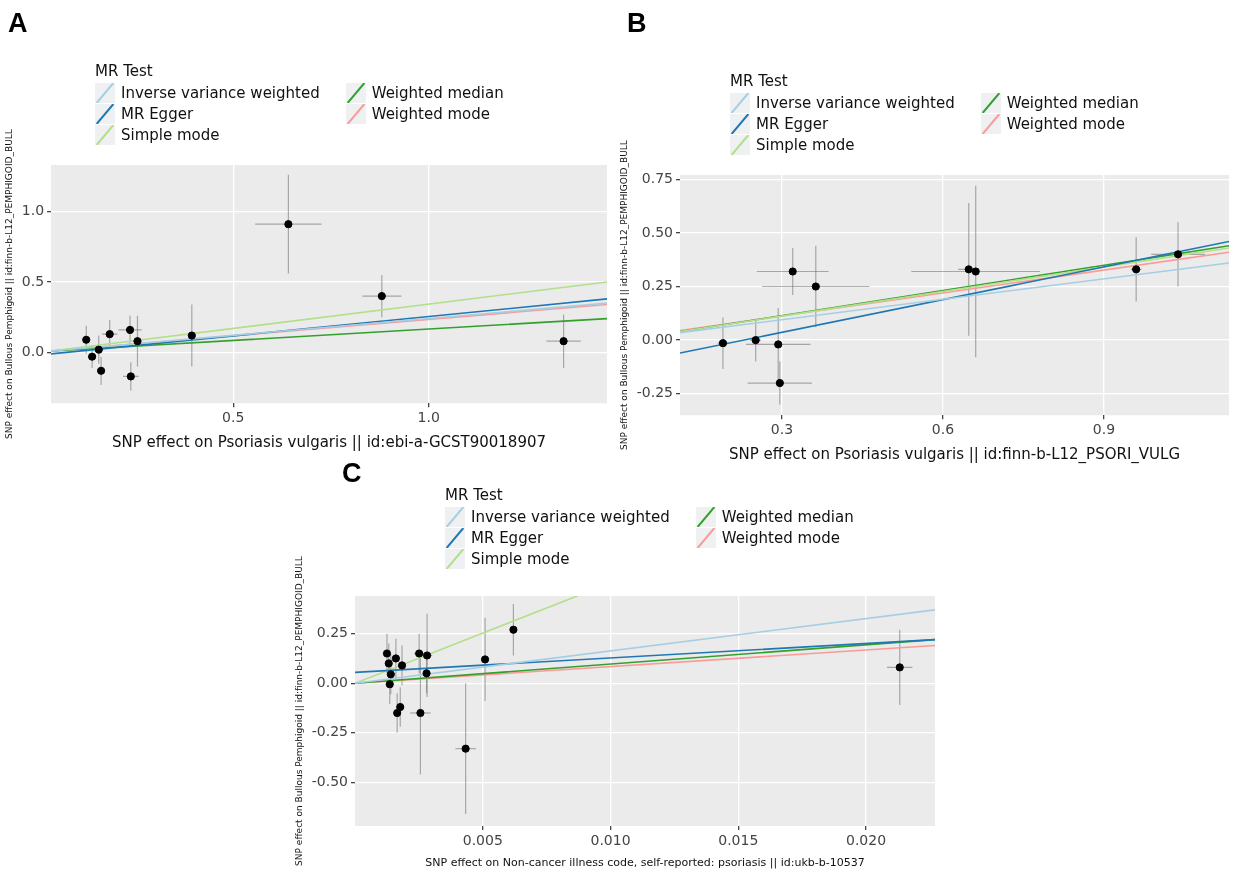 This screenshot has height=876, width=1234. I want to click on chart-title: C, so click(352, 473).